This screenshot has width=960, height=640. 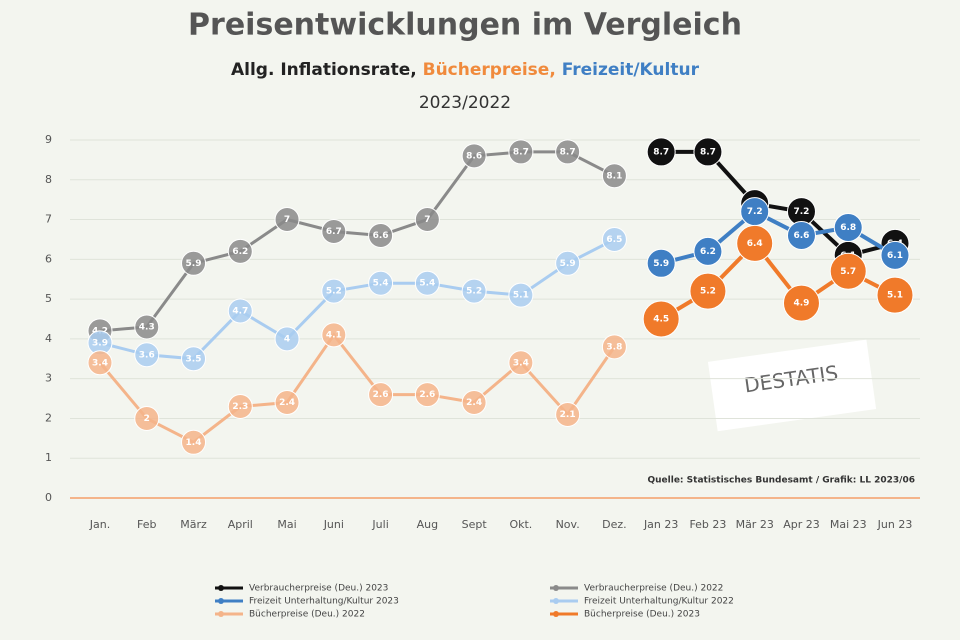 I want to click on x-tick-label: Aug, so click(x=427, y=524).